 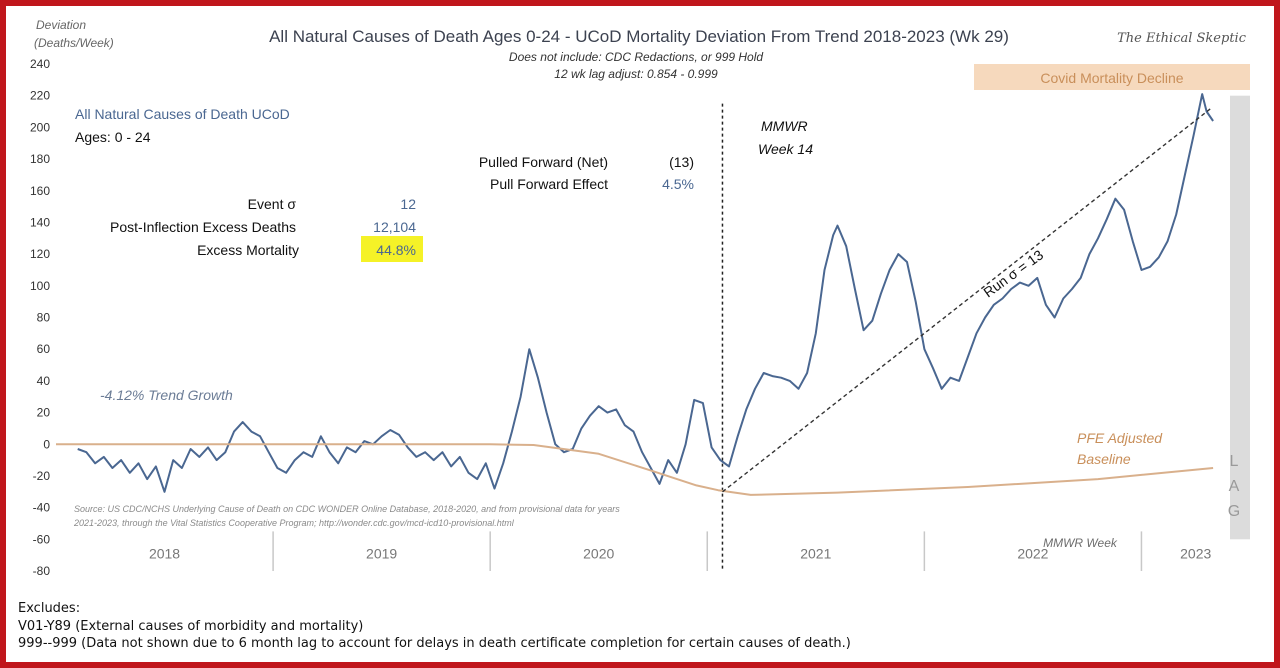 What do you see at coordinates (678, 184) in the screenshot?
I see `pull-forward-effect-value: 4.5%` at bounding box center [678, 184].